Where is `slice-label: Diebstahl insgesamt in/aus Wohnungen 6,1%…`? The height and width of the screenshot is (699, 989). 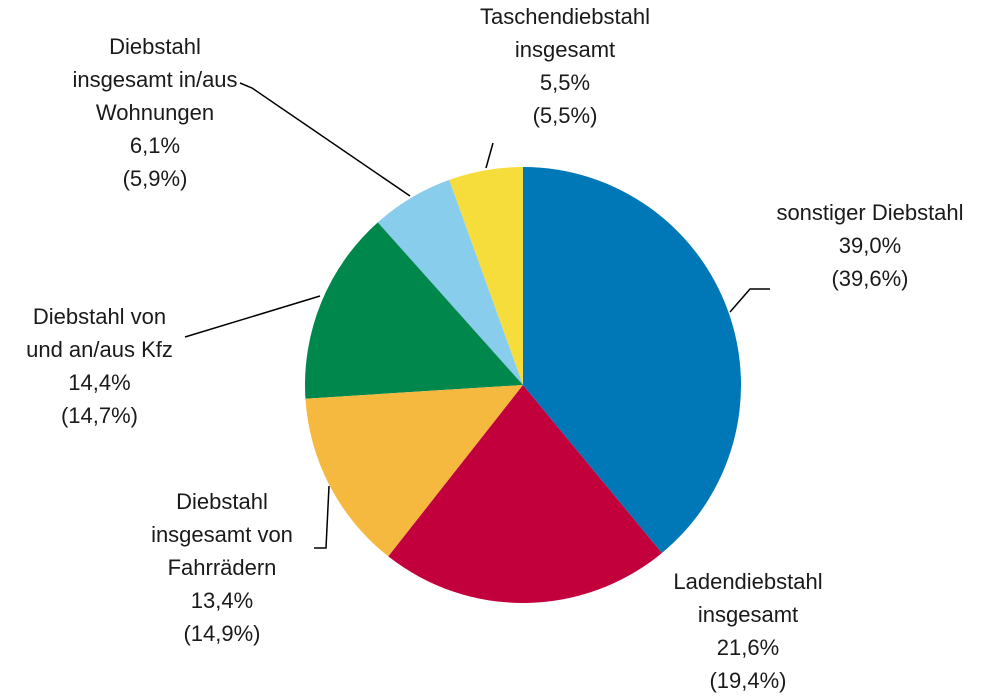
slice-label: Diebstahl insgesamt in/aus Wohnungen 6,1%… is located at coordinates (155, 112).